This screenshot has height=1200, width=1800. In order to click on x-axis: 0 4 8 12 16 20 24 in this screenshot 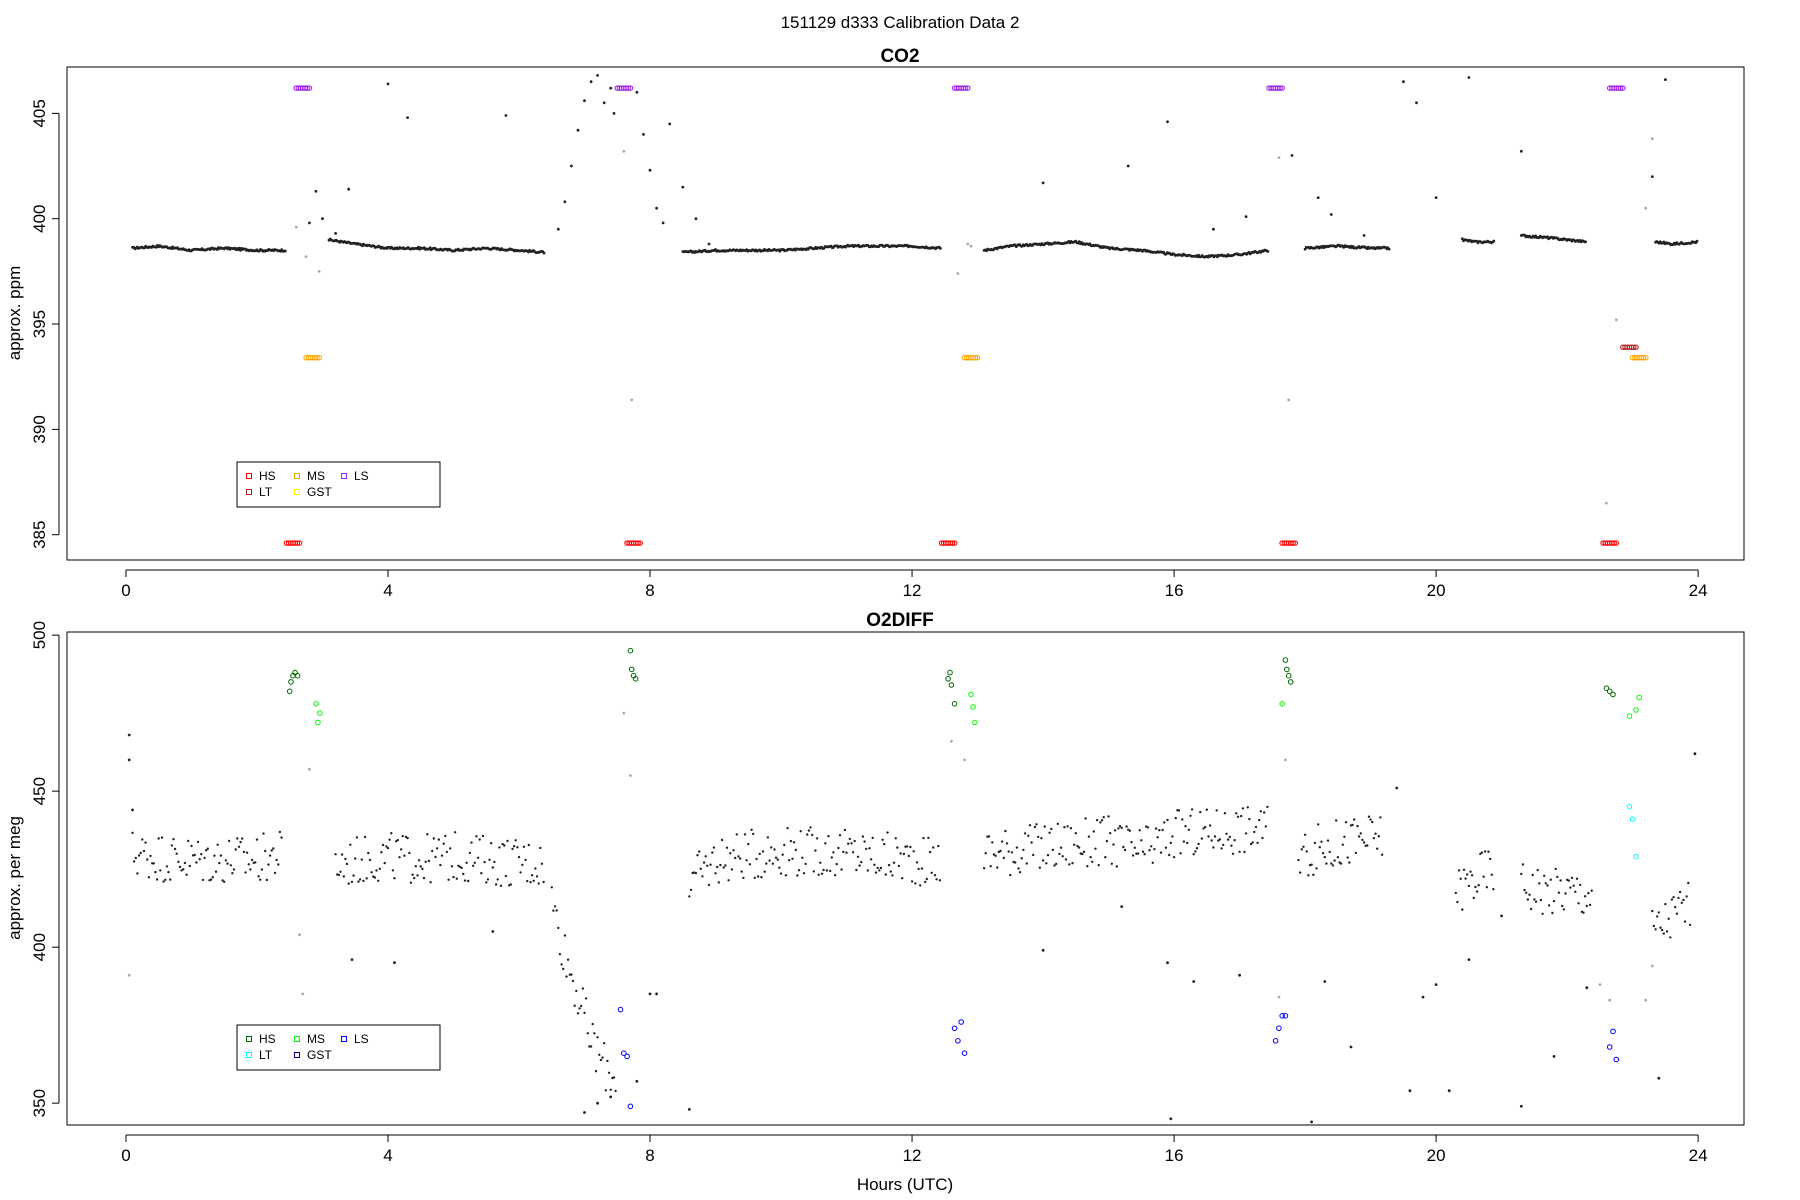, I will do `click(914, 584)`.